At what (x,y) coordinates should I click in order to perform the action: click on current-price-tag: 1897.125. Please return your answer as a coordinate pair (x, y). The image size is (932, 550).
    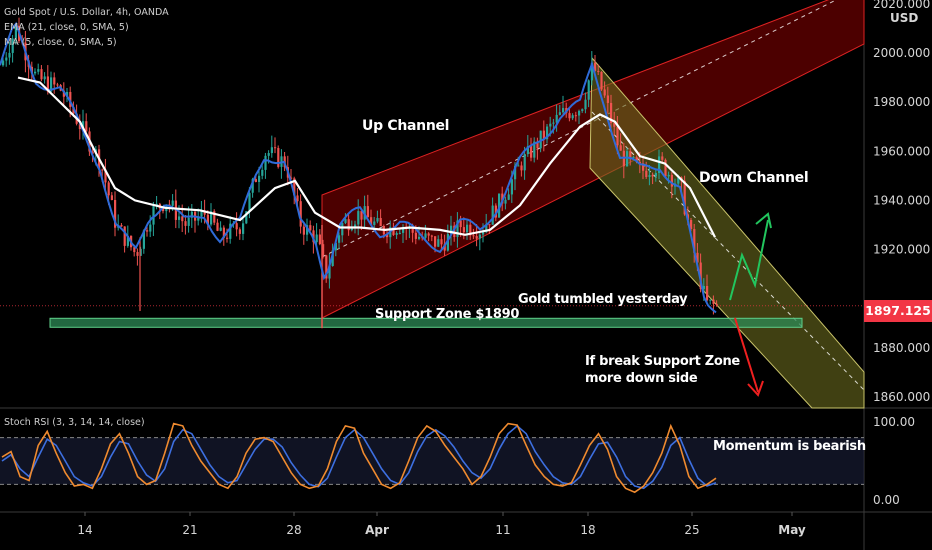
    Looking at the image, I should click on (898, 311).